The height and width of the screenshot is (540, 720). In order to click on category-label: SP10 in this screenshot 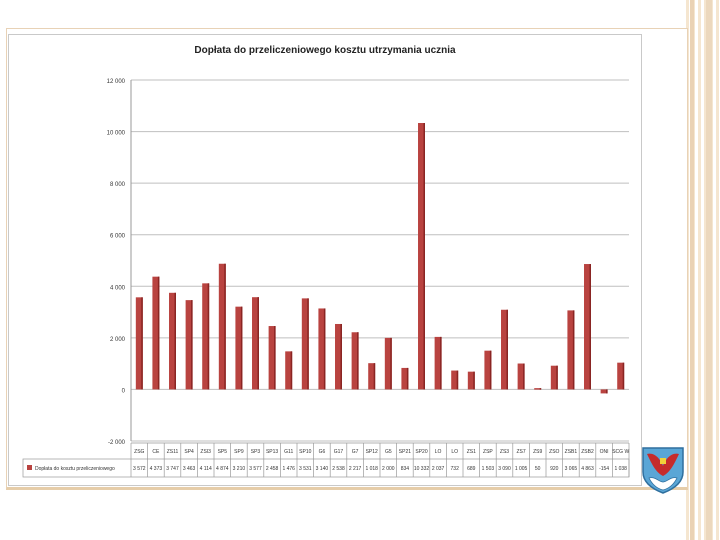, I will do `click(305, 452)`.